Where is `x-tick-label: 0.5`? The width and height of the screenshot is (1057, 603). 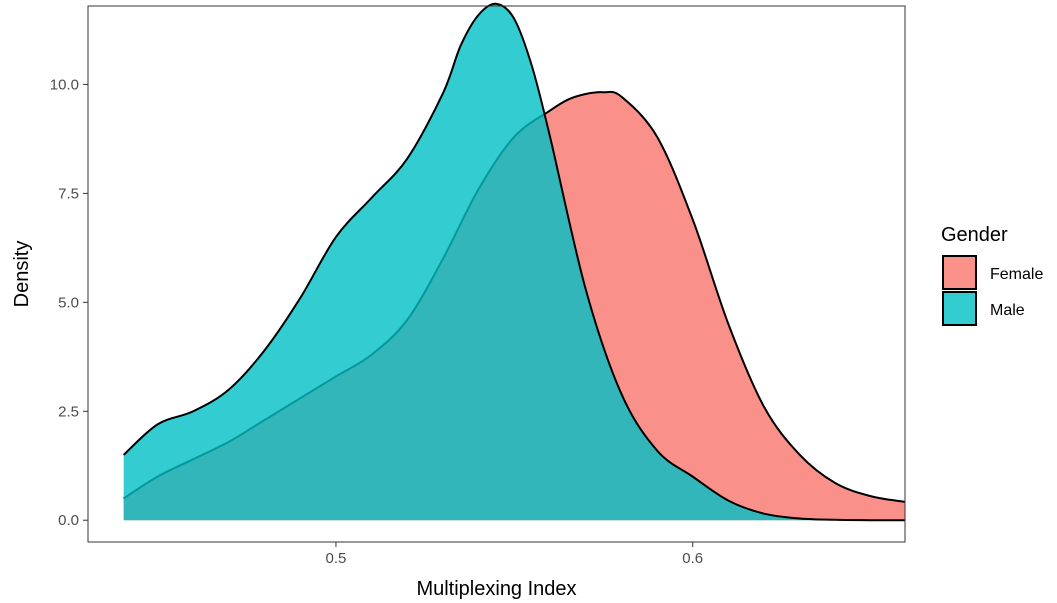 x-tick-label: 0.5 is located at coordinates (336, 558).